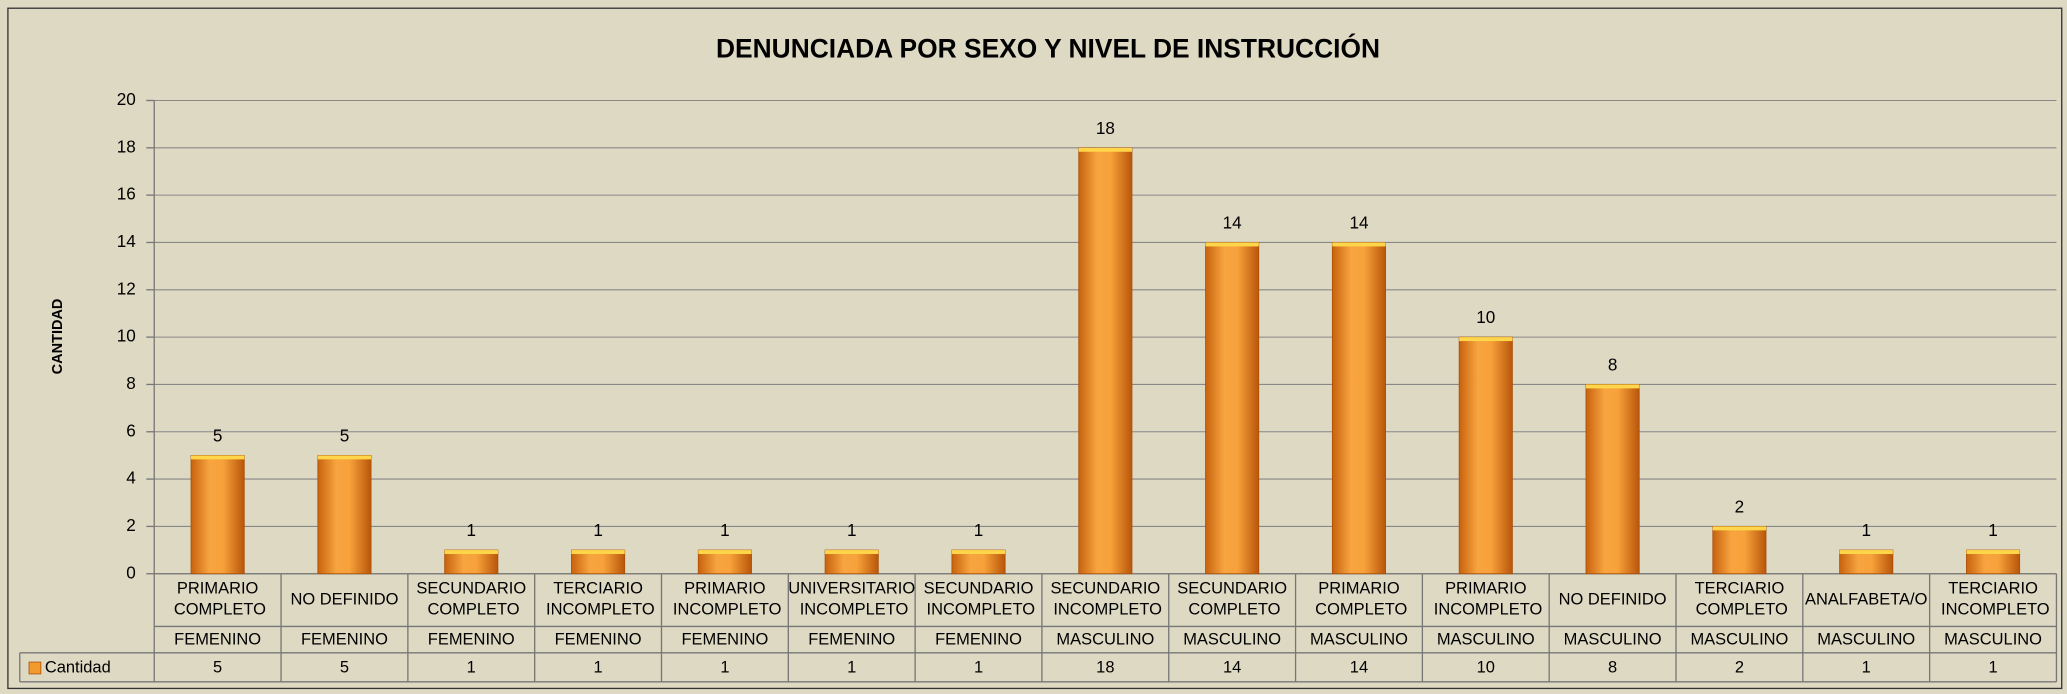  I want to click on data-label: 2, so click(1740, 506).